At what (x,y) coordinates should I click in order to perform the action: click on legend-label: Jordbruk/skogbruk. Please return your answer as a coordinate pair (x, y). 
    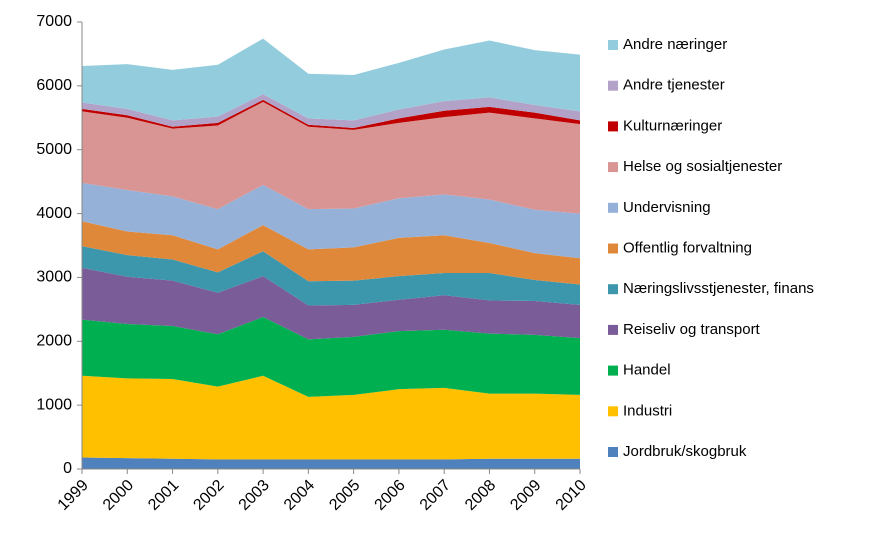
    Looking at the image, I should click on (685, 451).